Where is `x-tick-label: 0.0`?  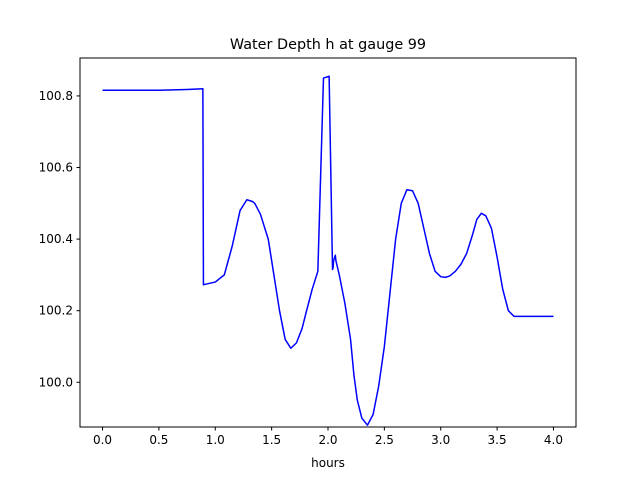 x-tick-label: 0.0 is located at coordinates (102, 440).